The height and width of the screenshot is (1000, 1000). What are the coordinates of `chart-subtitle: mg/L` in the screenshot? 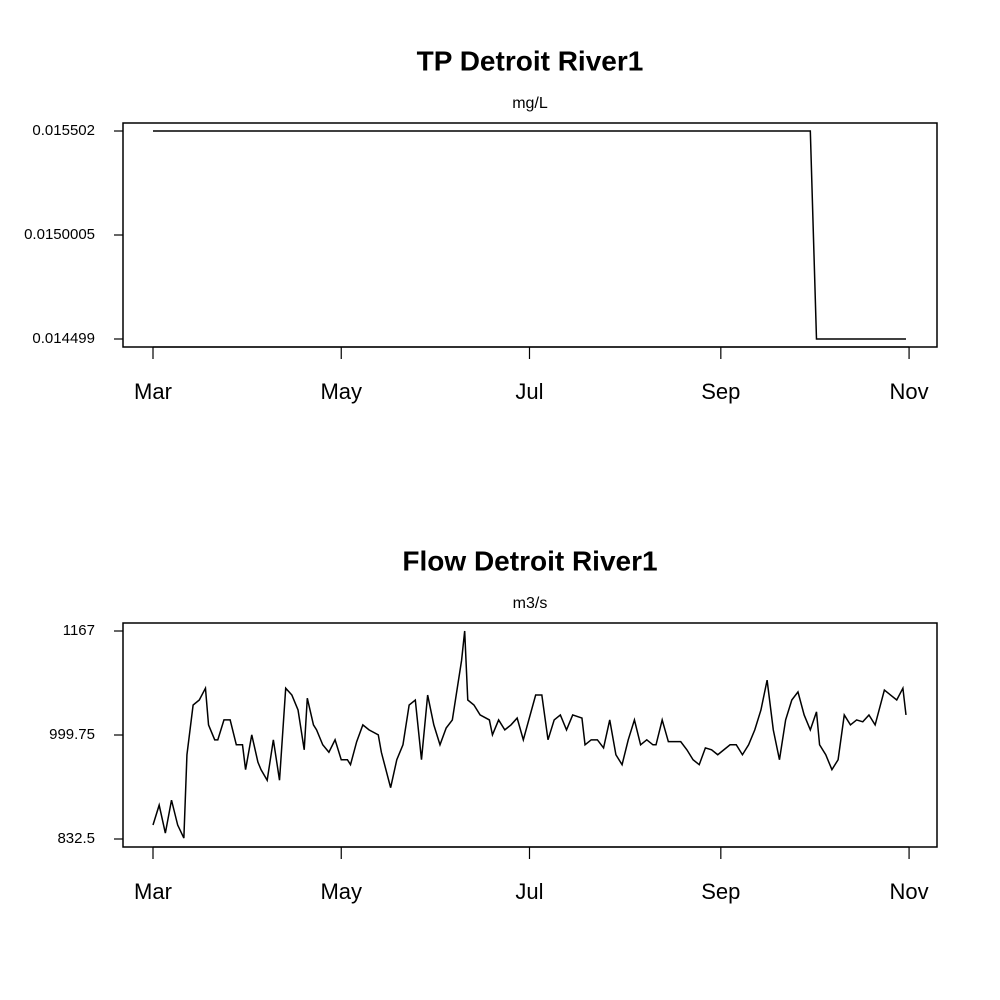 It's located at (530, 103).